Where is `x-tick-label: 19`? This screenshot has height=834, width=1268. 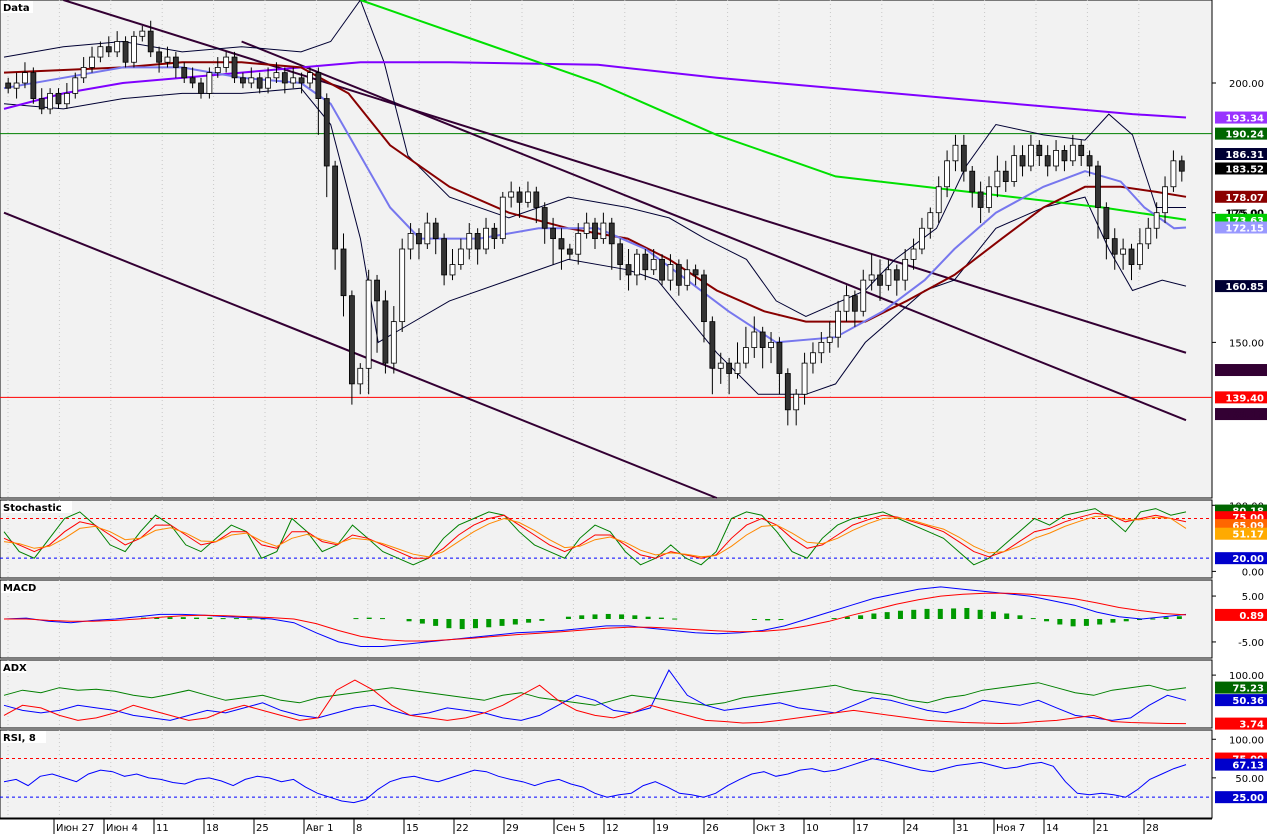 x-tick-label: 19 is located at coordinates (662, 828).